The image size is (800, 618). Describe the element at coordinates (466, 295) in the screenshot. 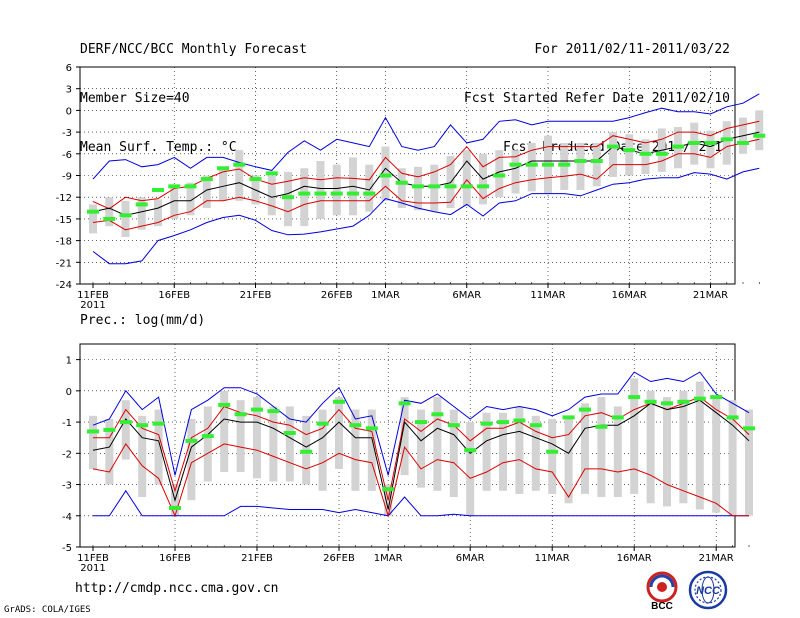

I see `x-tick-label: 6MAR` at that location.